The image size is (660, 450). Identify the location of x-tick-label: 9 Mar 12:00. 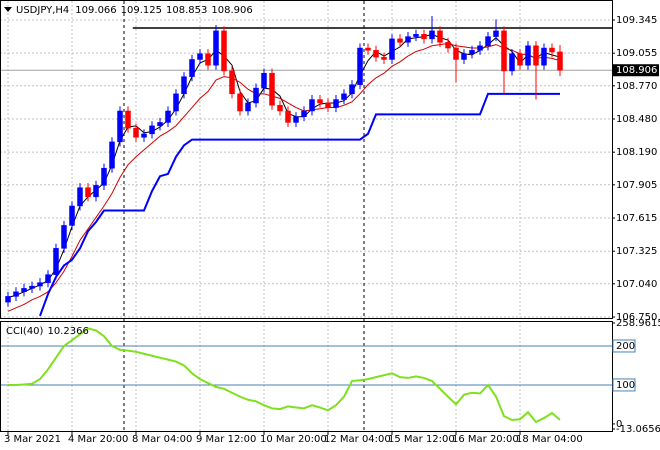
(226, 439).